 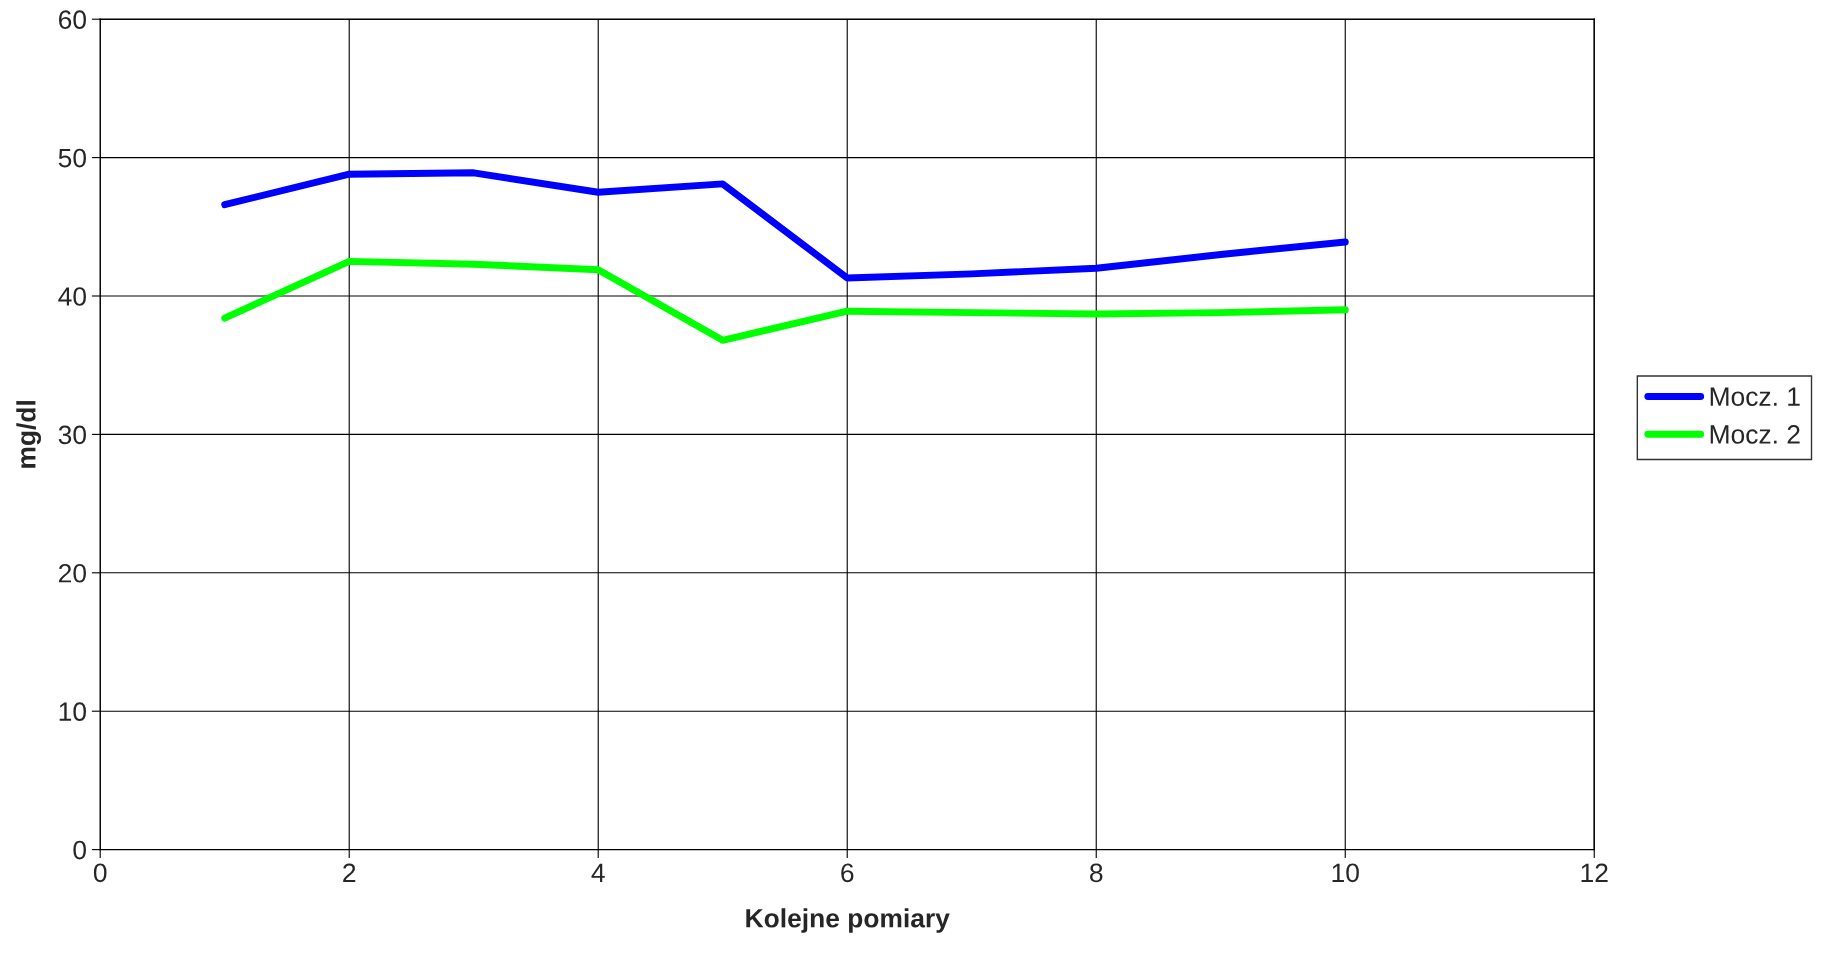 I want to click on x-tick-label: 4, so click(x=598, y=872).